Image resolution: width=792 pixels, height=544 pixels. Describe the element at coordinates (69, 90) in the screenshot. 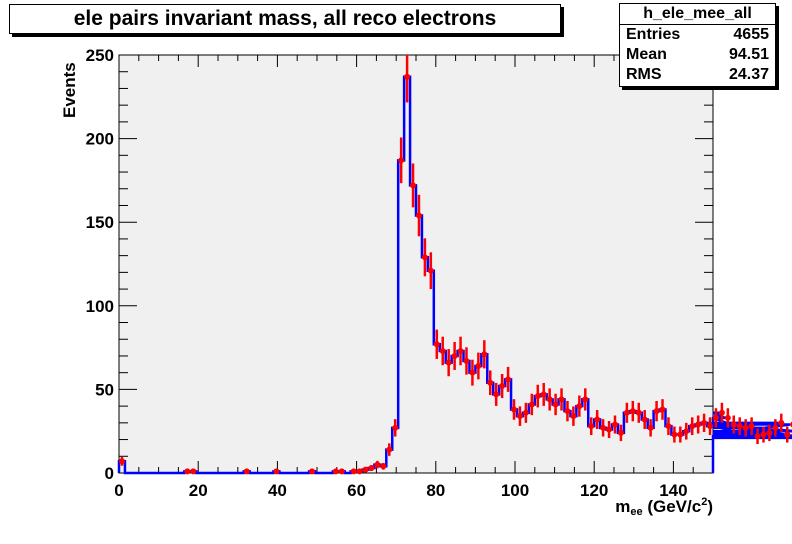

I see `y-axis-label: Events` at that location.